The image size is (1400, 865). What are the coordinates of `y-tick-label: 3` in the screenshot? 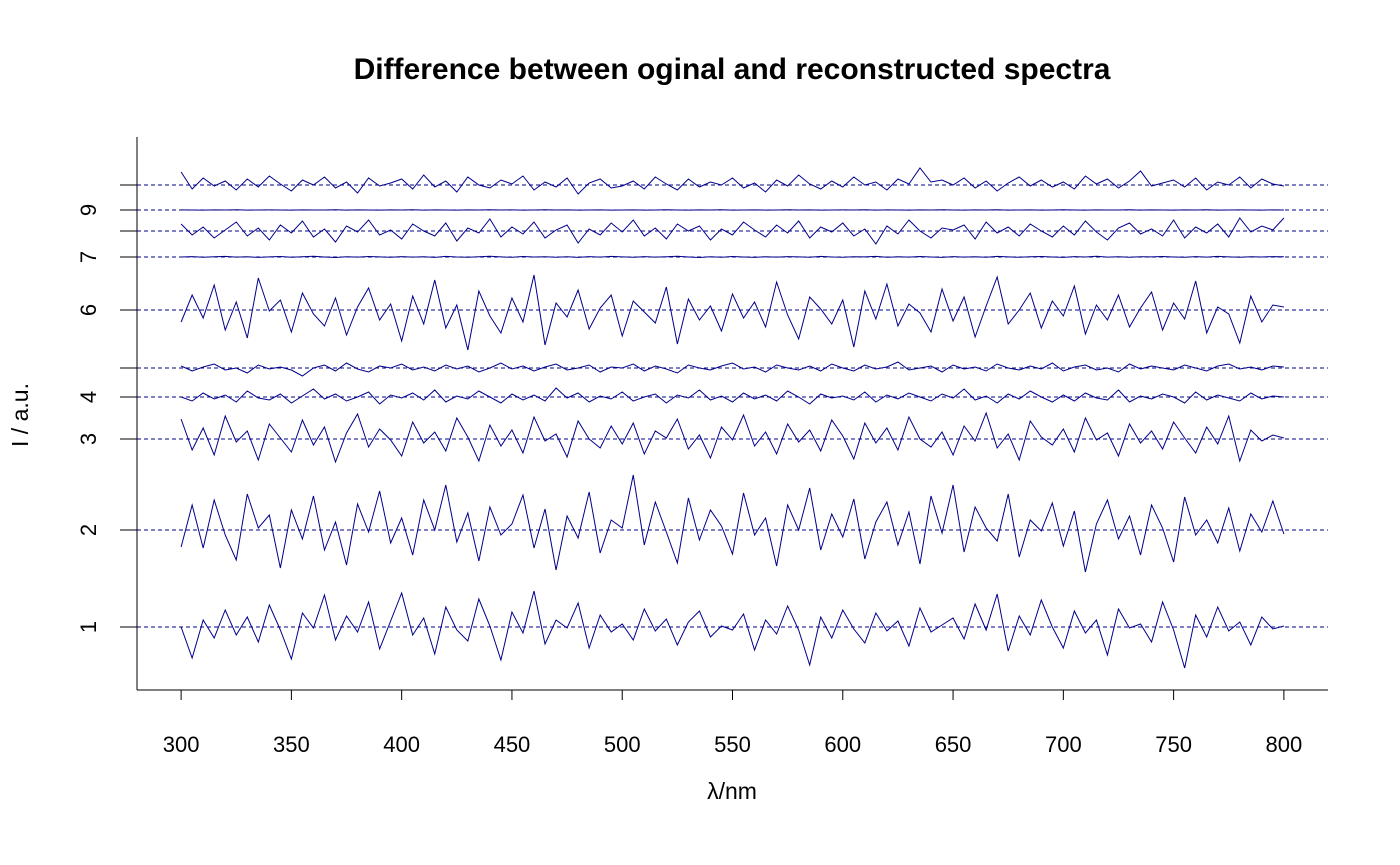 It's located at (88, 439).